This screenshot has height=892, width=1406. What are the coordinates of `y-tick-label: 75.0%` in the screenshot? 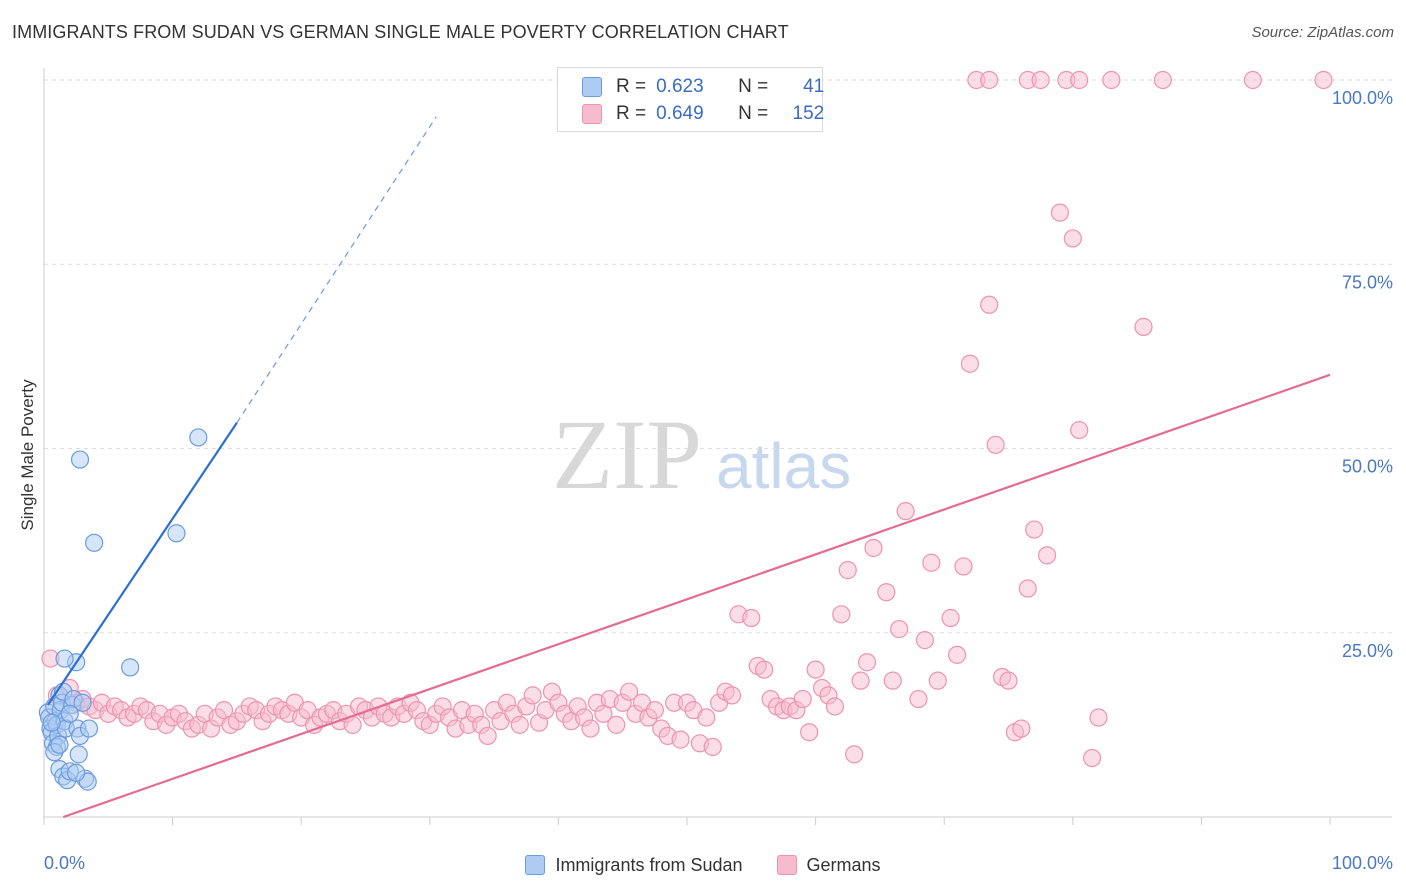 It's located at (1367, 282).